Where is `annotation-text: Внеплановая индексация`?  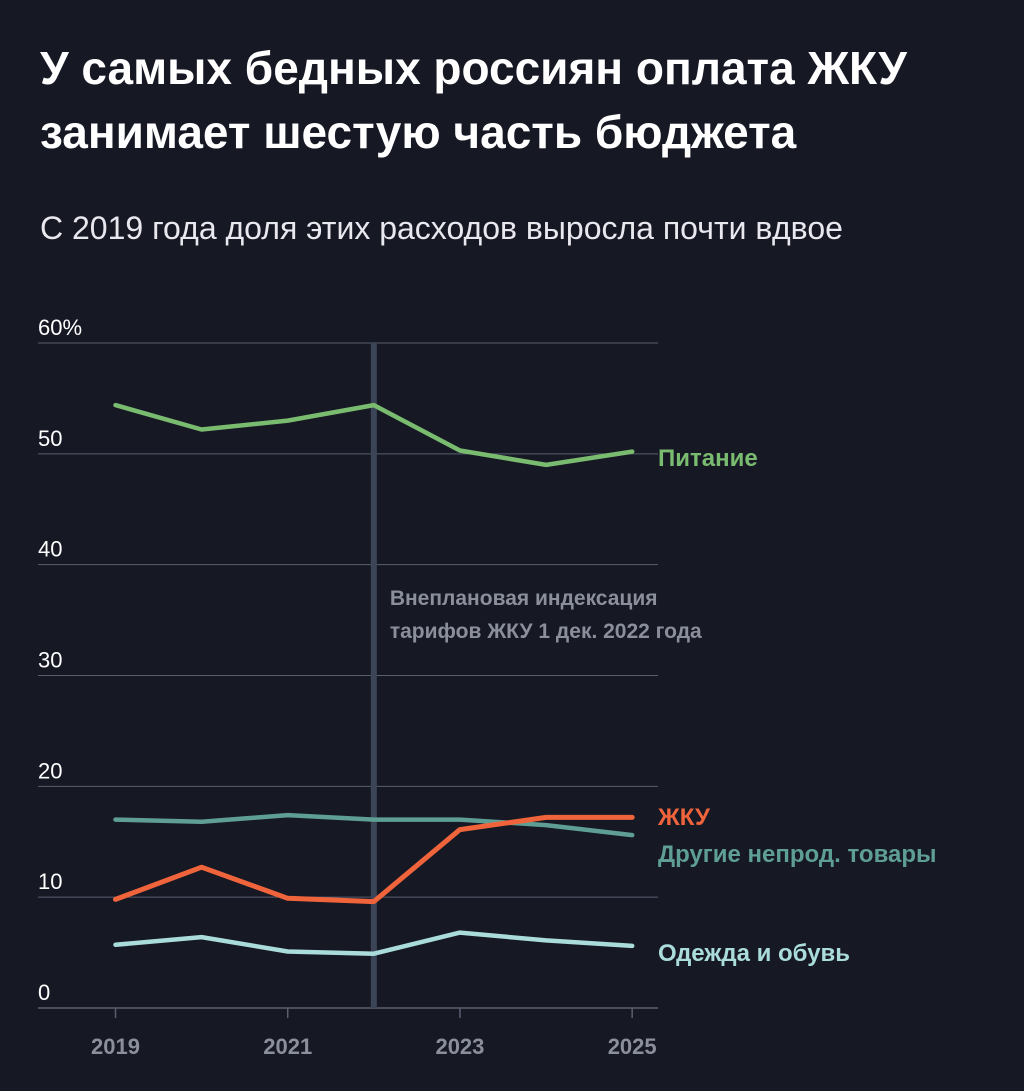 annotation-text: Внеплановая индексация is located at coordinates (524, 598).